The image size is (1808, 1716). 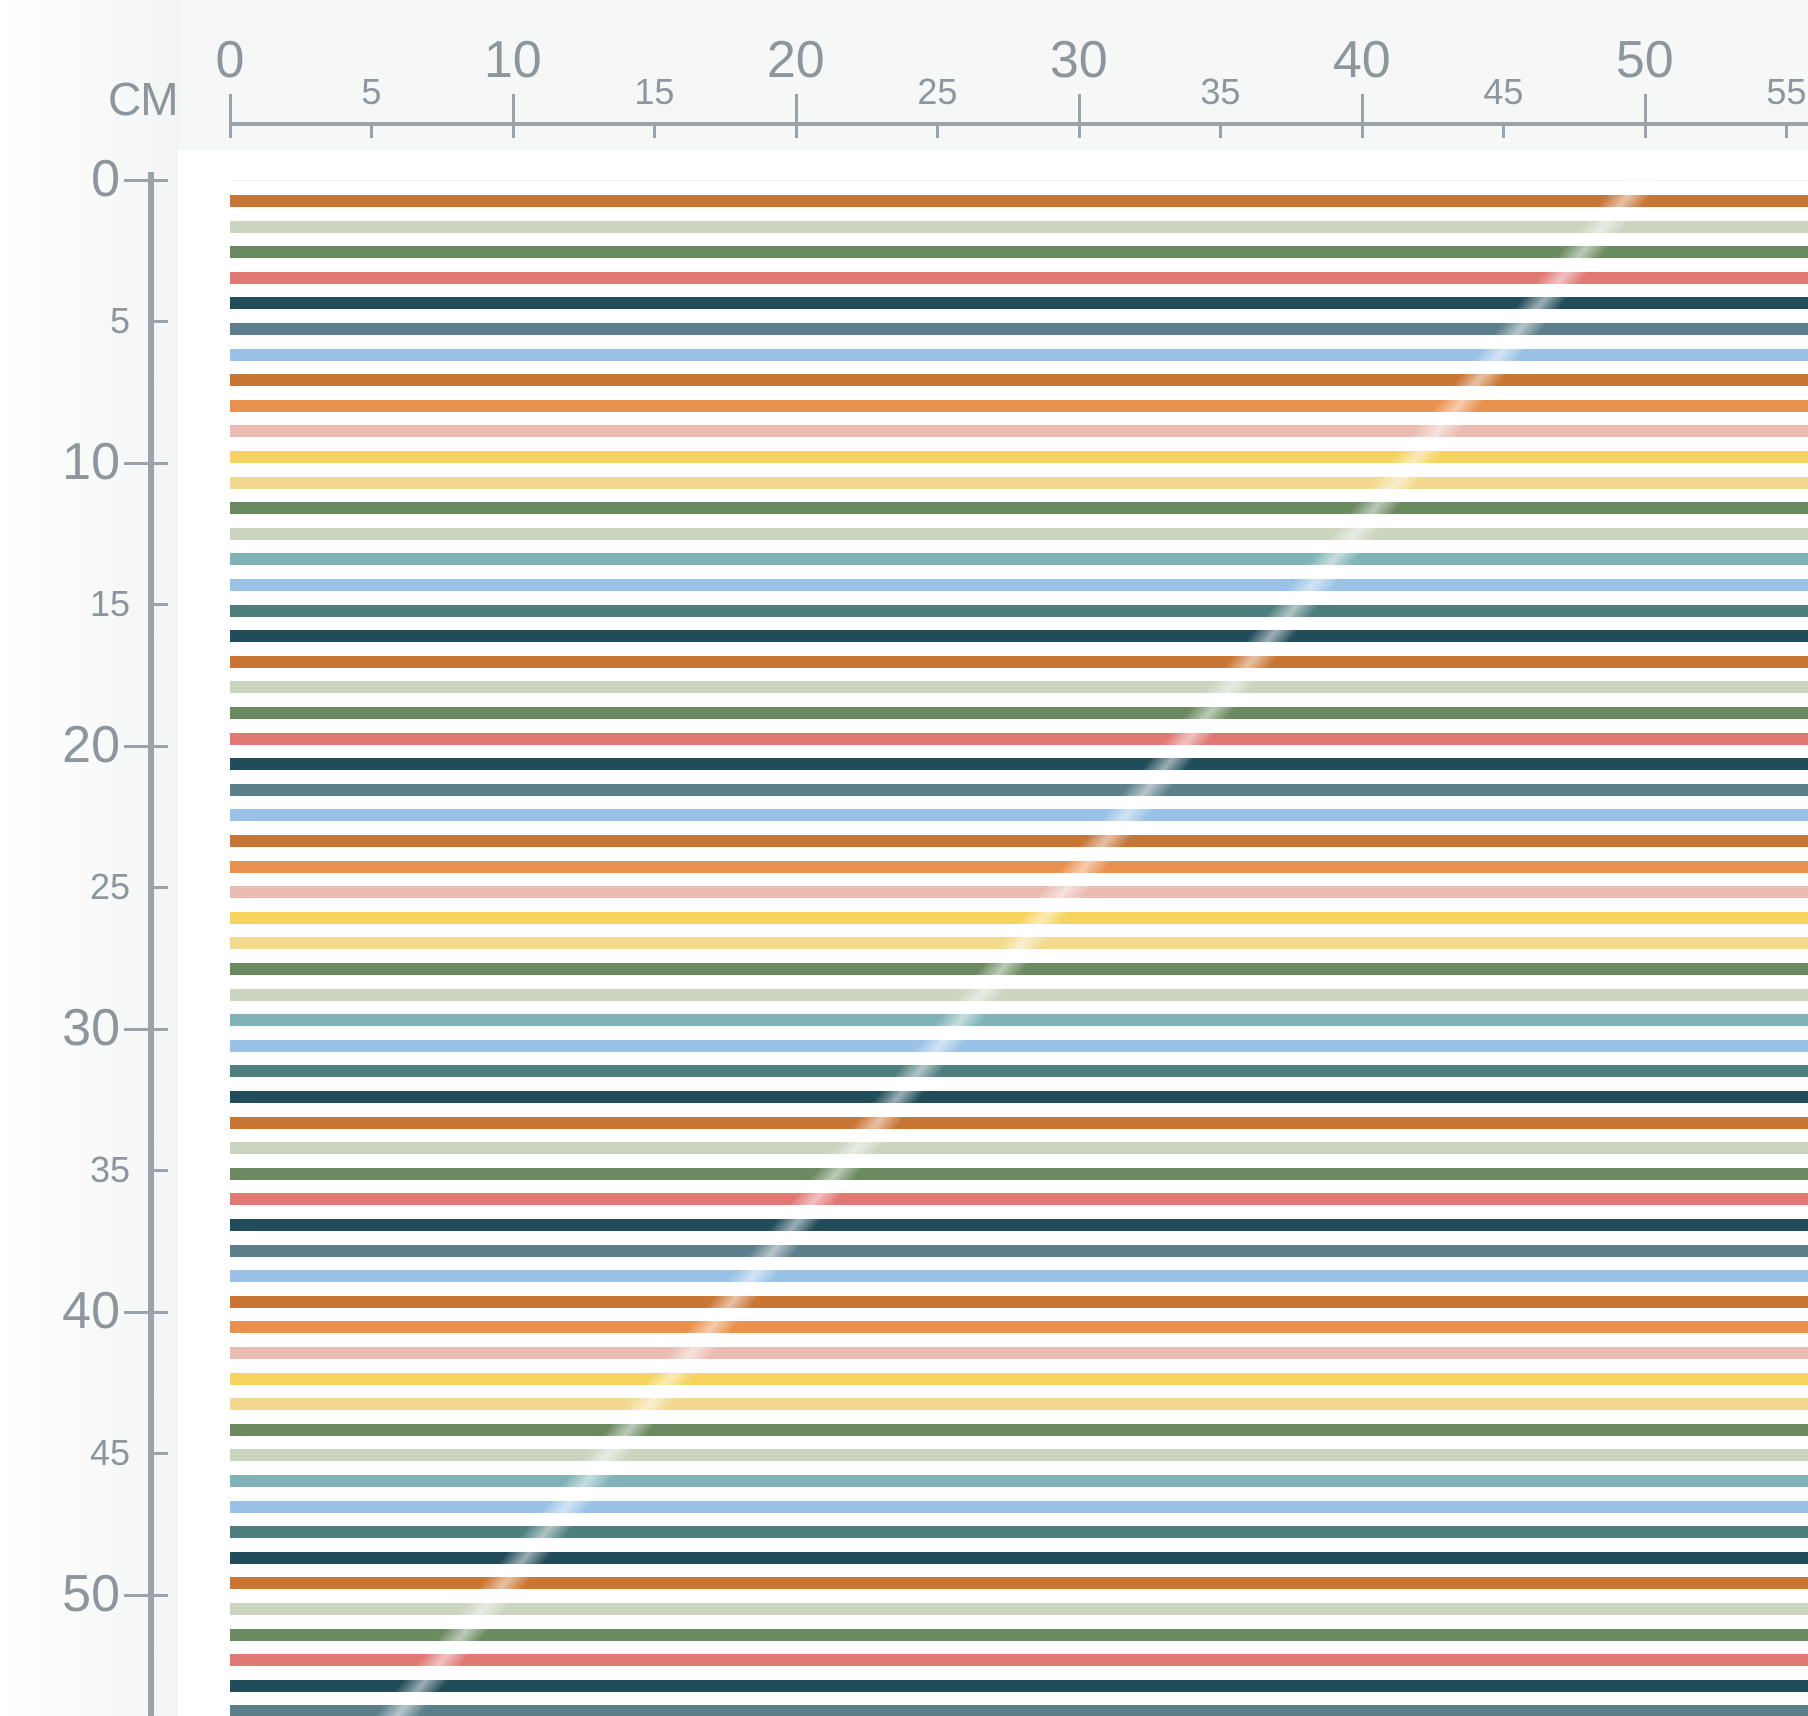 I want to click on h-ruler-label: 30, so click(x=1078, y=60).